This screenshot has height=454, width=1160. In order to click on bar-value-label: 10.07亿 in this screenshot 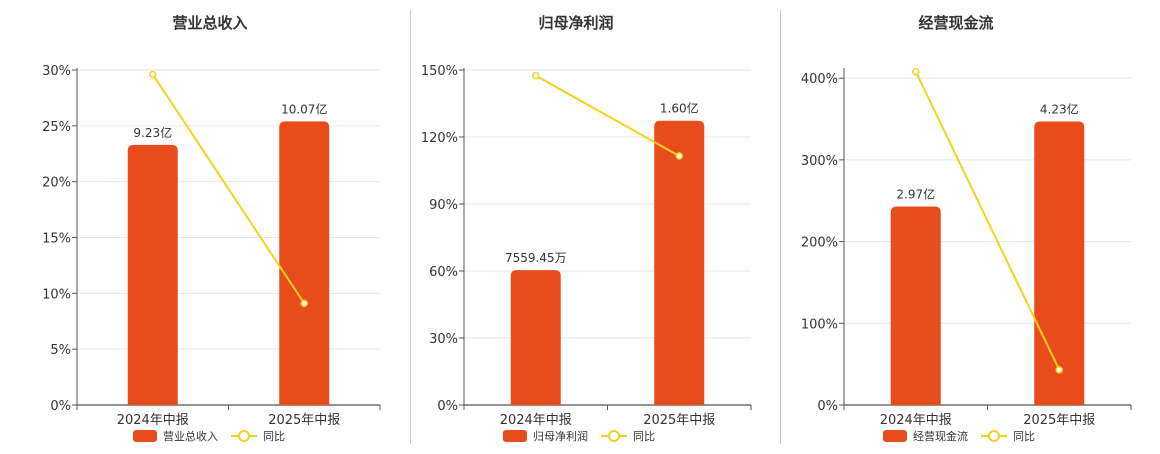, I will do `click(304, 108)`.